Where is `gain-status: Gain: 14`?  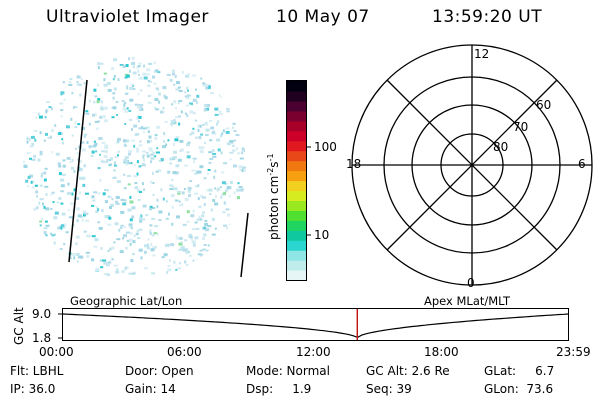
gain-status: Gain: 14 is located at coordinates (150, 389).